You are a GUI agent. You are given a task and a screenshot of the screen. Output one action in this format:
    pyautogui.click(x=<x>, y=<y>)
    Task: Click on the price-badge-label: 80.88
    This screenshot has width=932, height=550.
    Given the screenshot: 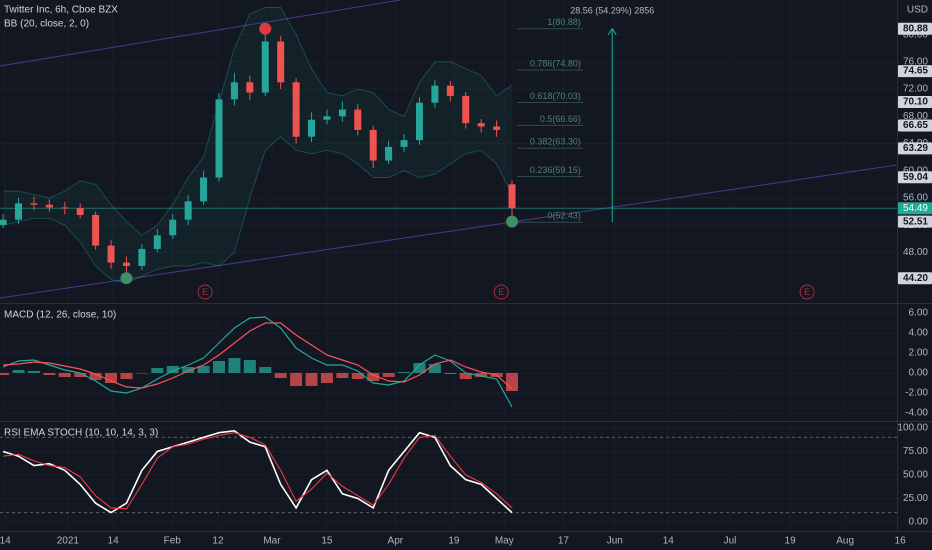 What is the action you would take?
    pyautogui.click(x=915, y=28)
    